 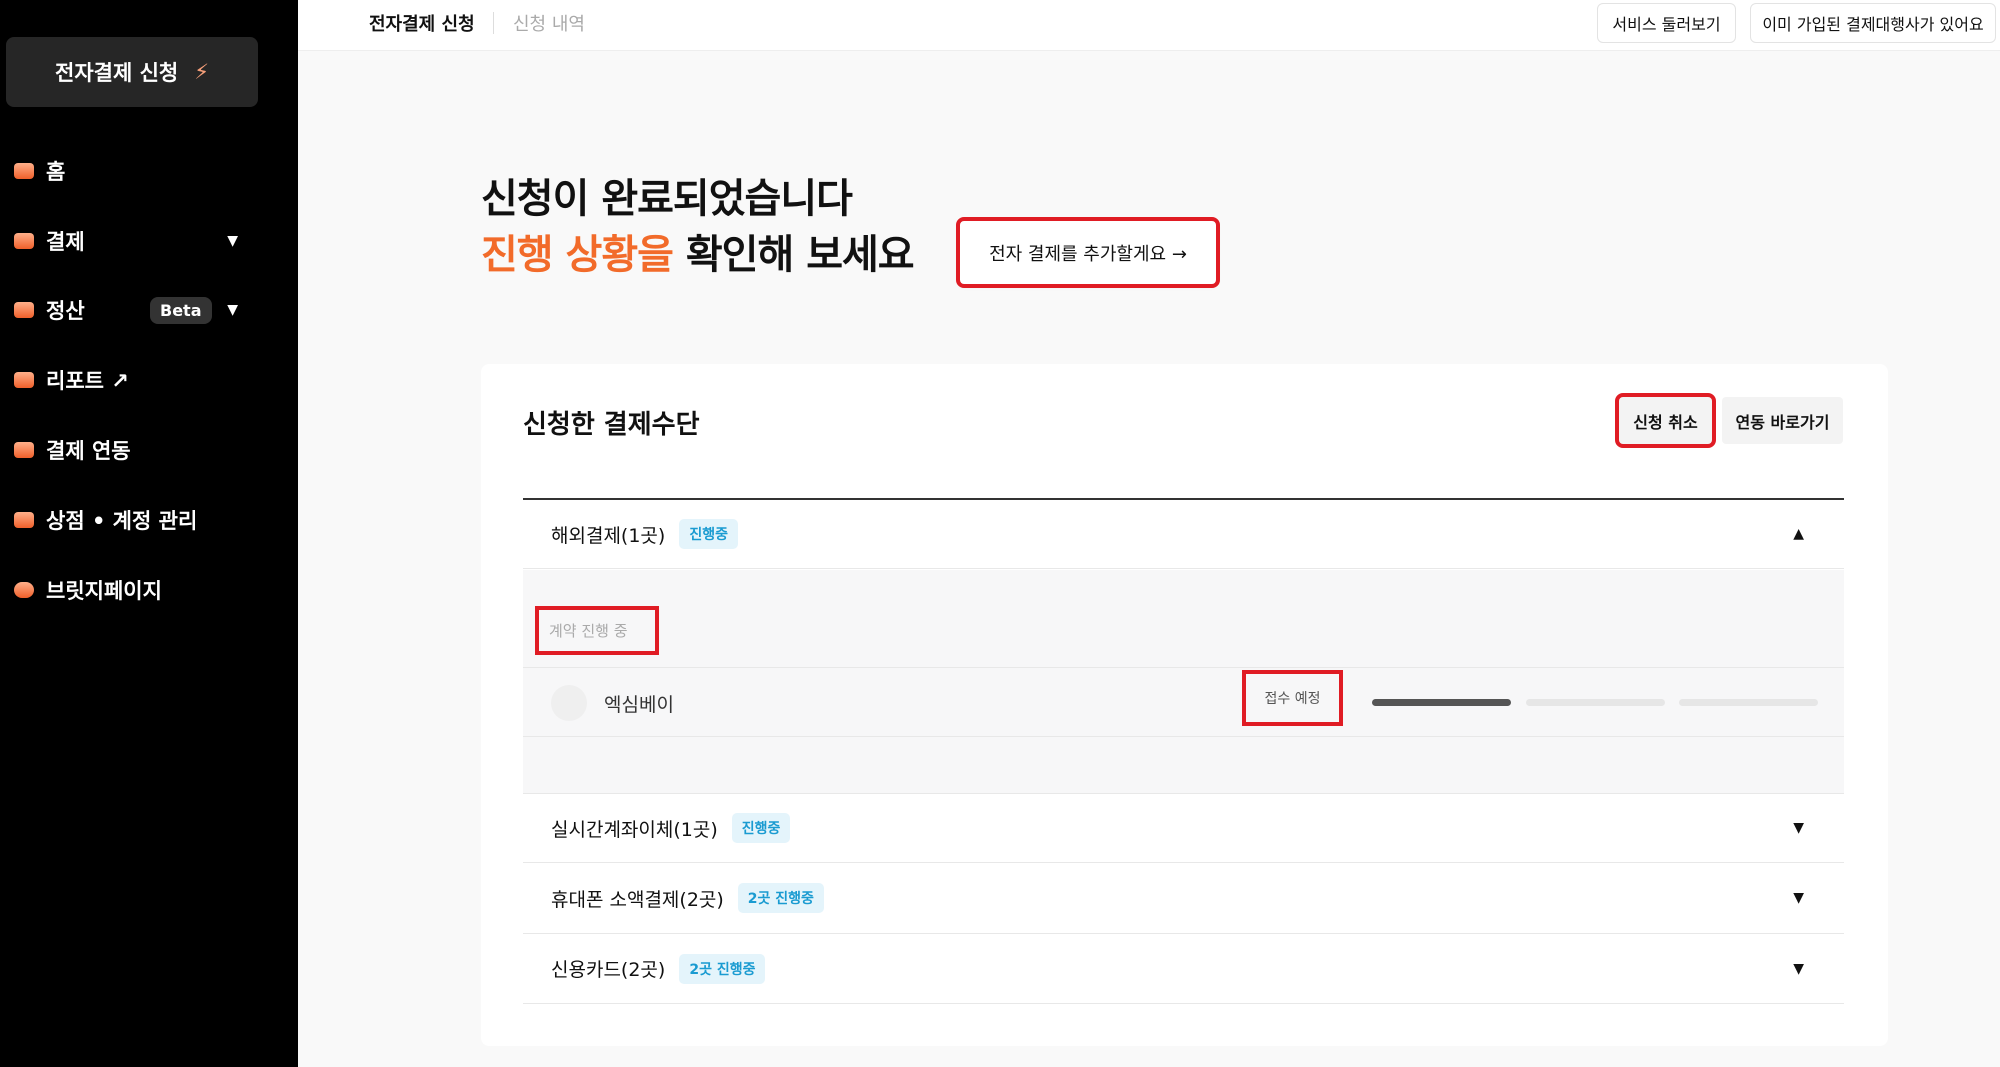 I want to click on home-icon, so click(x=24, y=171).